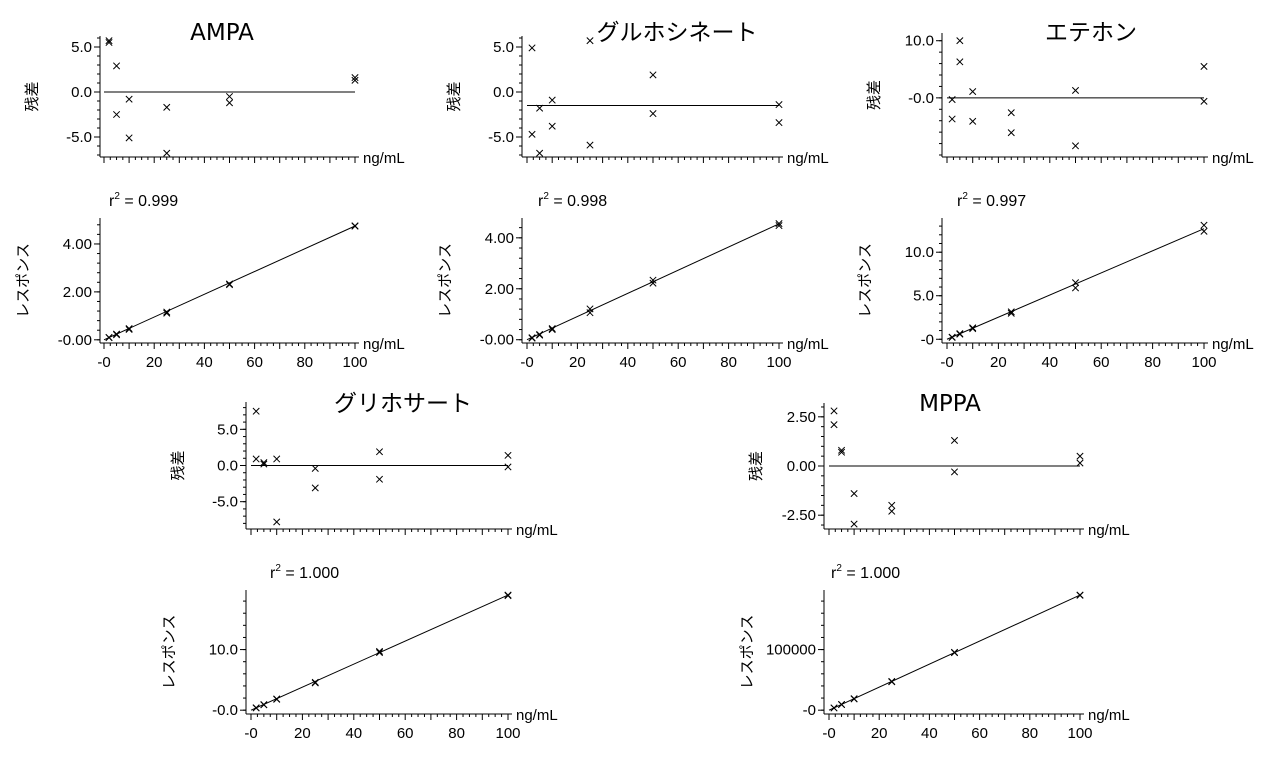  Describe the element at coordinates (222, 33) in the screenshot. I see `chart-title: AMPA` at that location.